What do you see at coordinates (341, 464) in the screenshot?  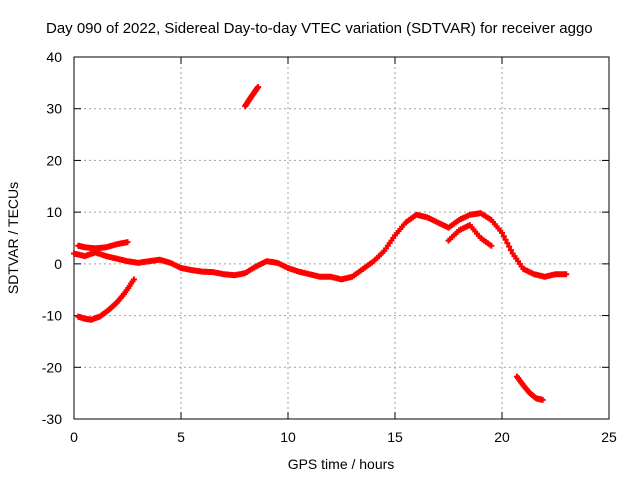 I see `x-axis-label: GPS time / hours` at bounding box center [341, 464].